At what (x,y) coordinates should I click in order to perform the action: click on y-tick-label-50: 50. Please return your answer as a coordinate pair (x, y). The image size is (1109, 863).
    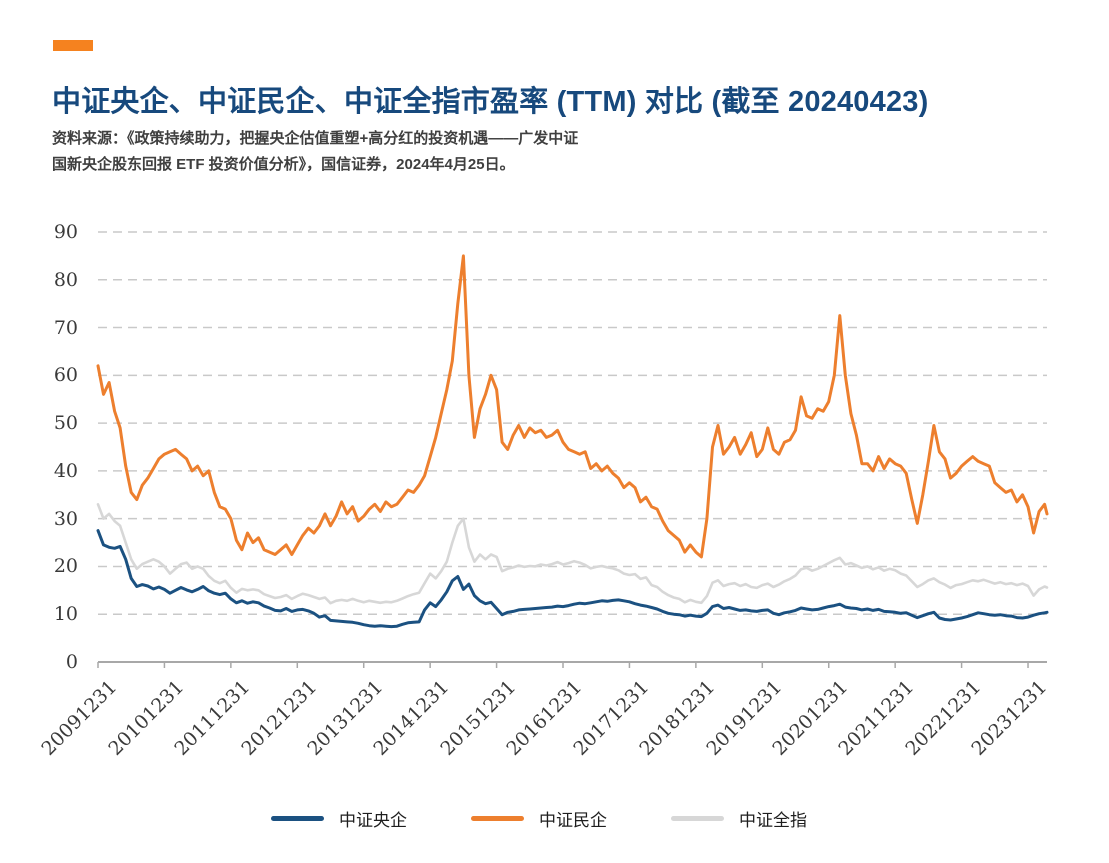
    Looking at the image, I should click on (65, 423).